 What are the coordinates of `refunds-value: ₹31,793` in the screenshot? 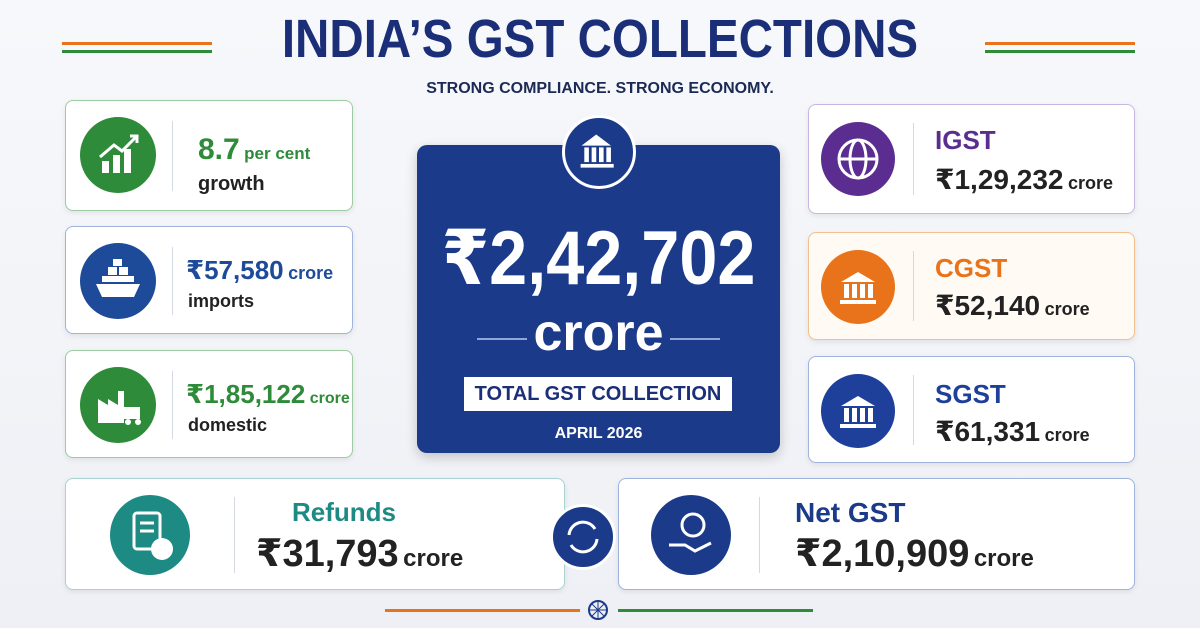 It's located at (327, 554).